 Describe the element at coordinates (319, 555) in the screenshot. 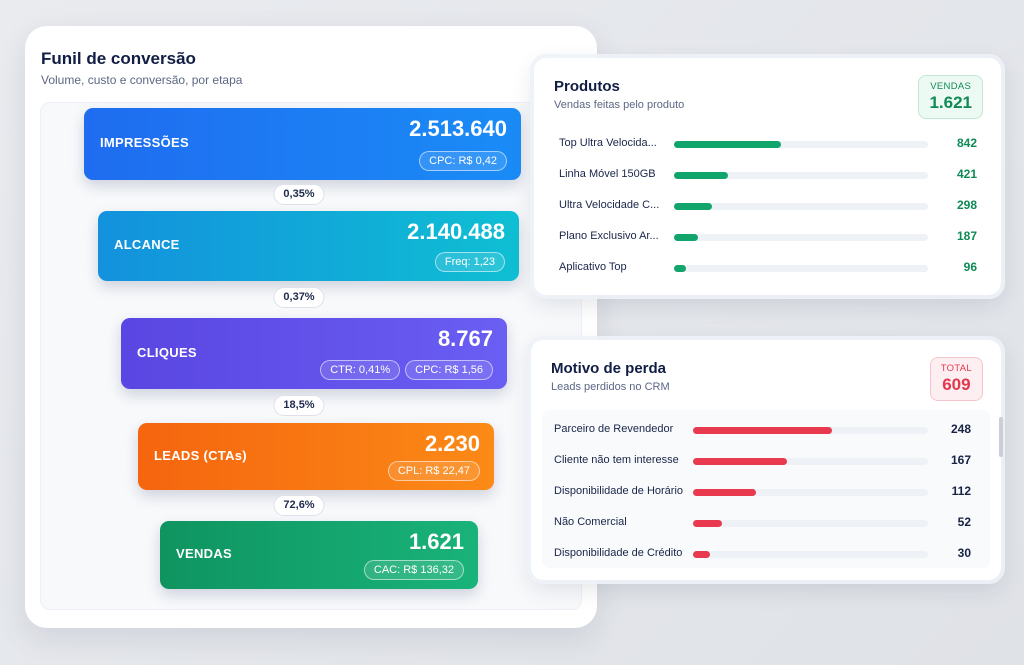

I see `funnel-stage-5: VENDAS 1.621 CAC: R$ 136,32` at that location.